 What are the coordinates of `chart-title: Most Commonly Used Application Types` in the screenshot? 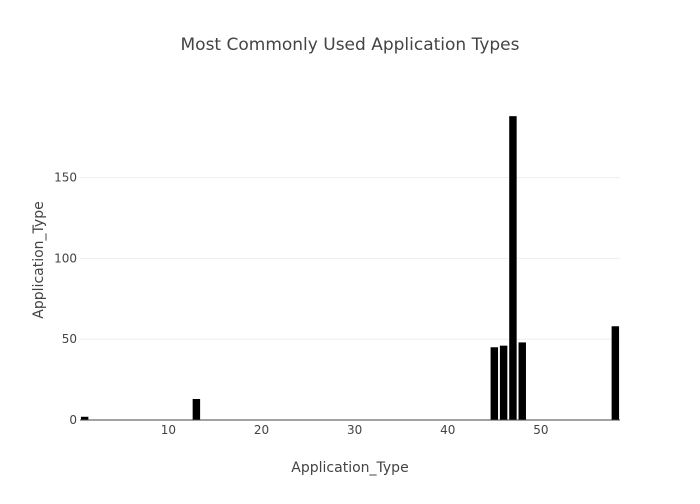 It's located at (350, 45).